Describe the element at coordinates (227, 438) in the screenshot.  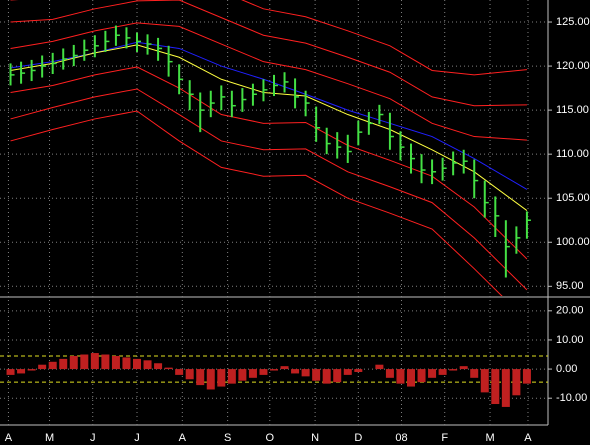
I see `x-tick-label: S` at that location.